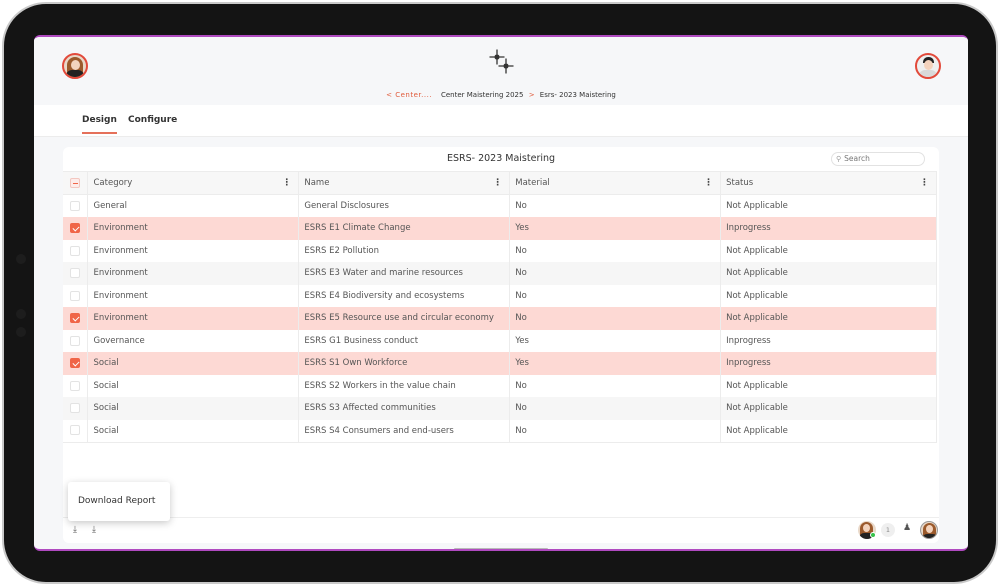  Describe the element at coordinates (404, 228) in the screenshot. I see `name-cell: ESRS E1 Climate Change` at that location.